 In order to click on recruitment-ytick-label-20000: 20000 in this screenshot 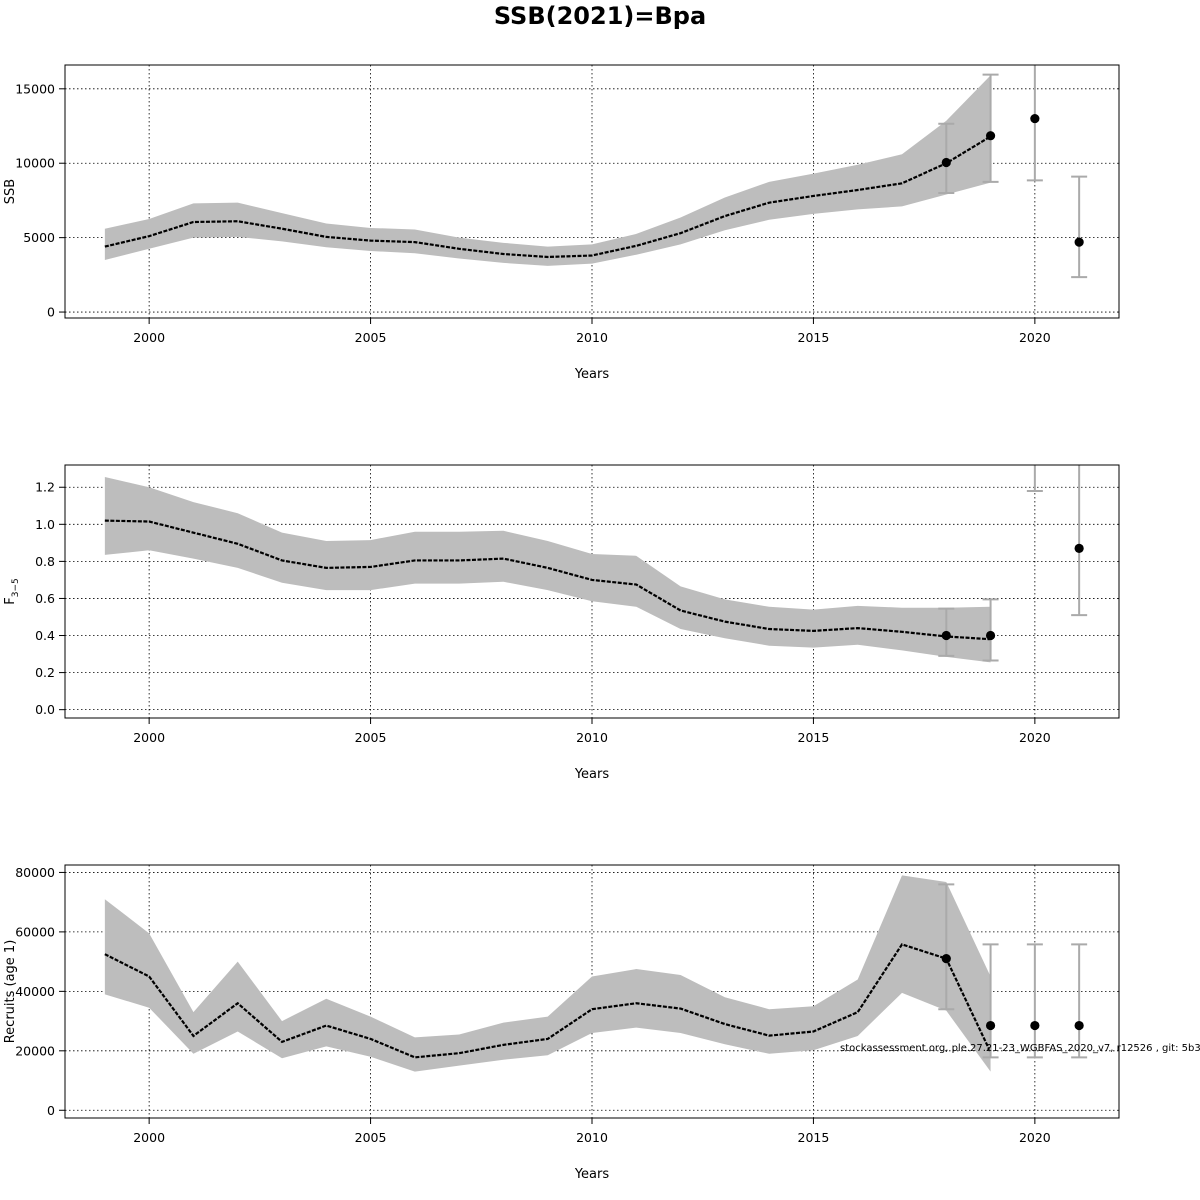, I will do `click(35, 1050)`.